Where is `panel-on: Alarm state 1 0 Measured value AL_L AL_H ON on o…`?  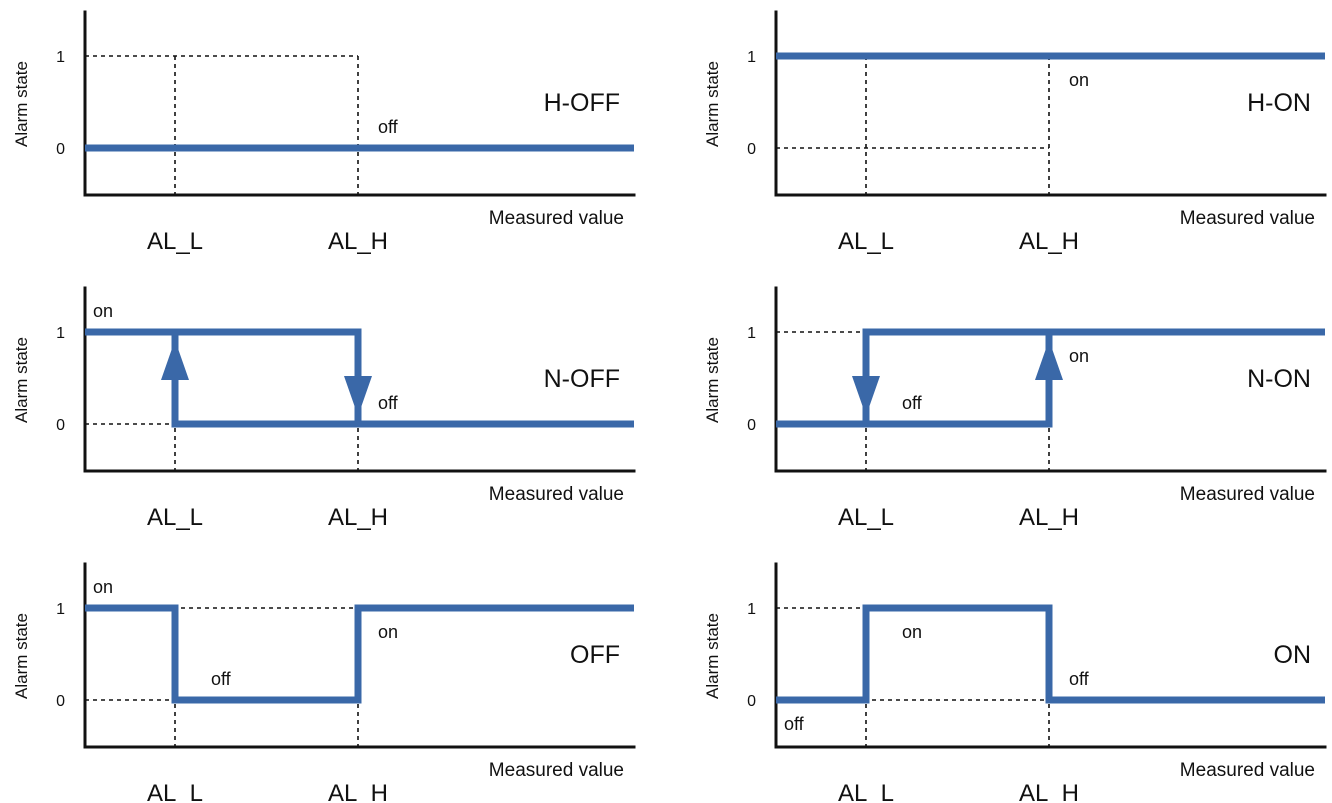 panel-on: Alarm state 1 0 Measured value AL_L AL_H ON on o… is located at coordinates (1015, 682).